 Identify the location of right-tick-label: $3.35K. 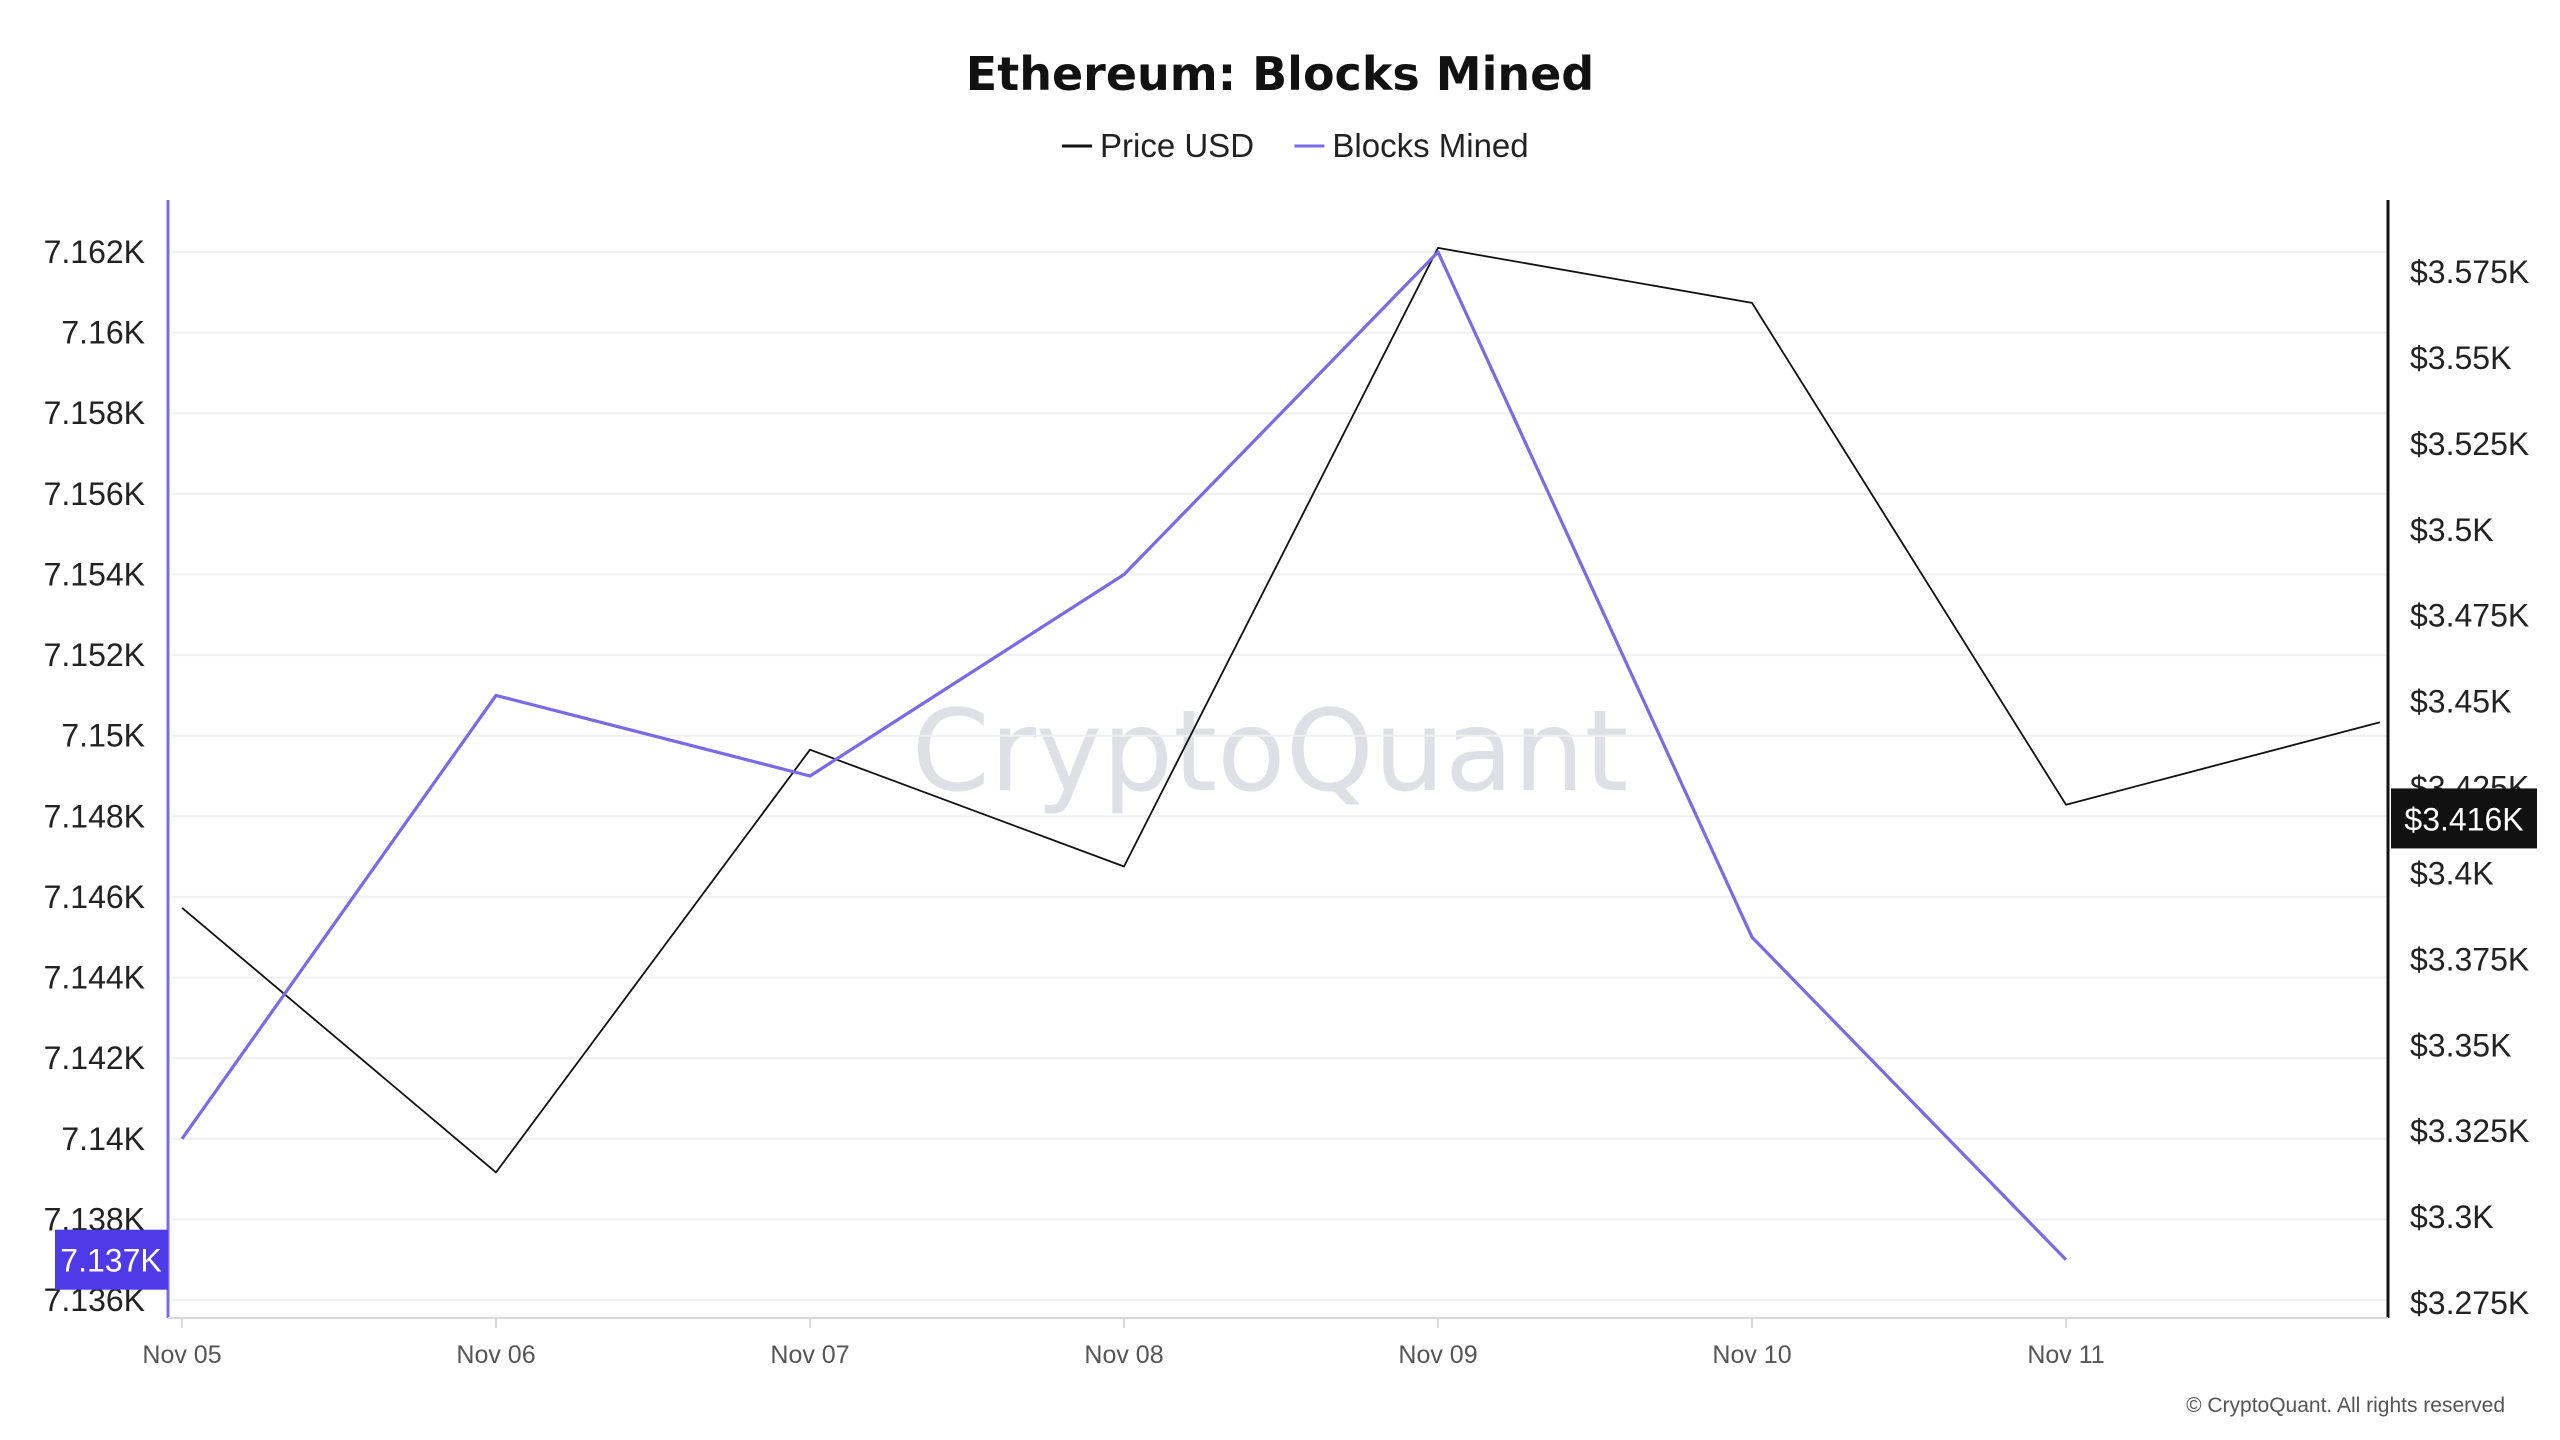
(2460, 1045).